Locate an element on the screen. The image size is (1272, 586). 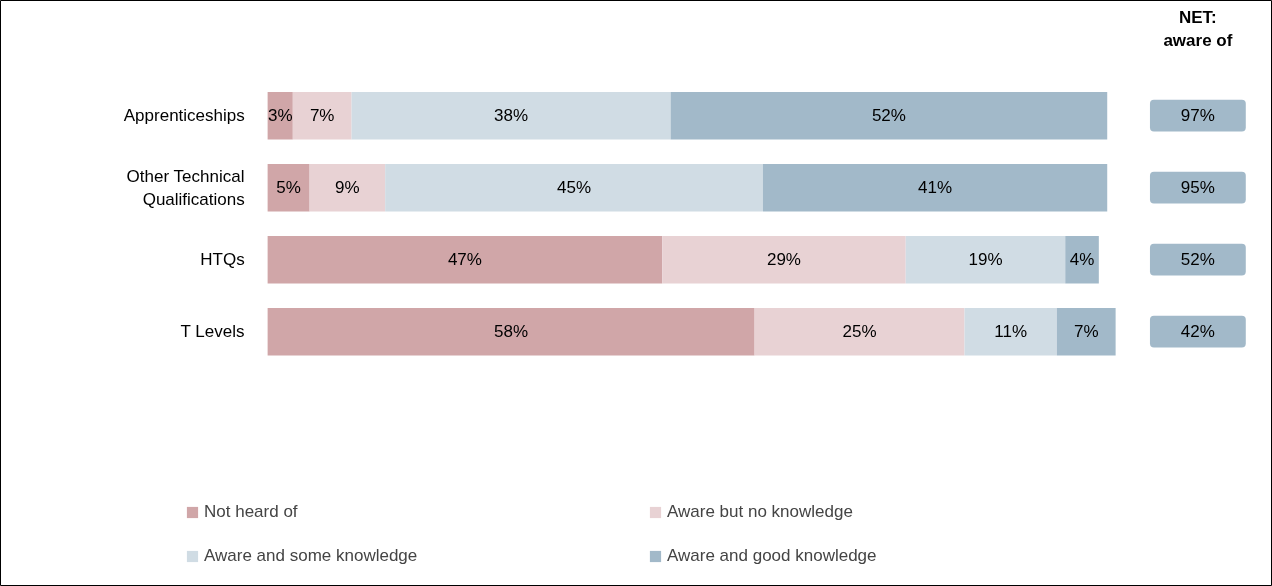
data-label: 29% is located at coordinates (783, 260).